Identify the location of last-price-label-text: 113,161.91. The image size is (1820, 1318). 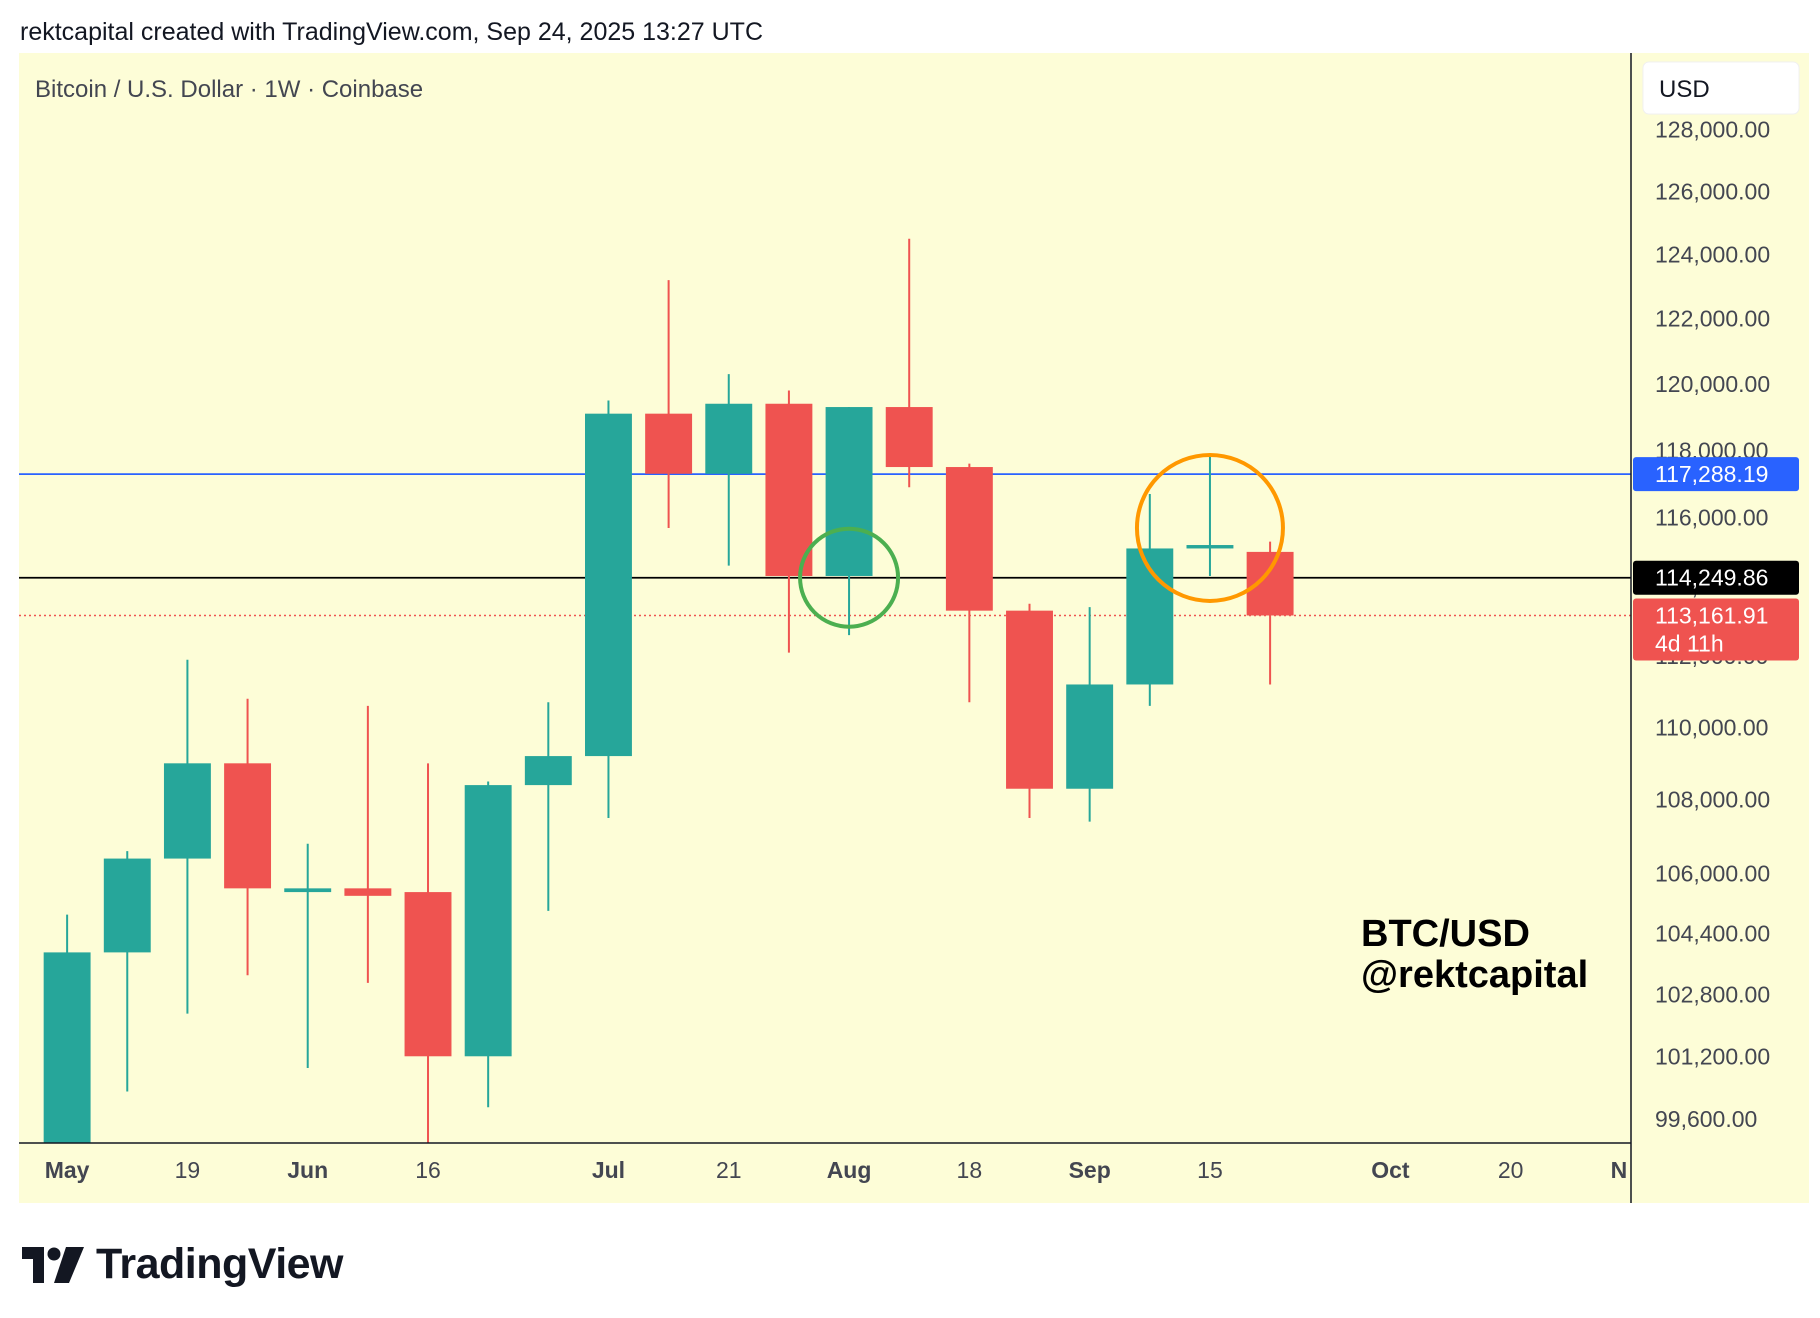
(1711, 615).